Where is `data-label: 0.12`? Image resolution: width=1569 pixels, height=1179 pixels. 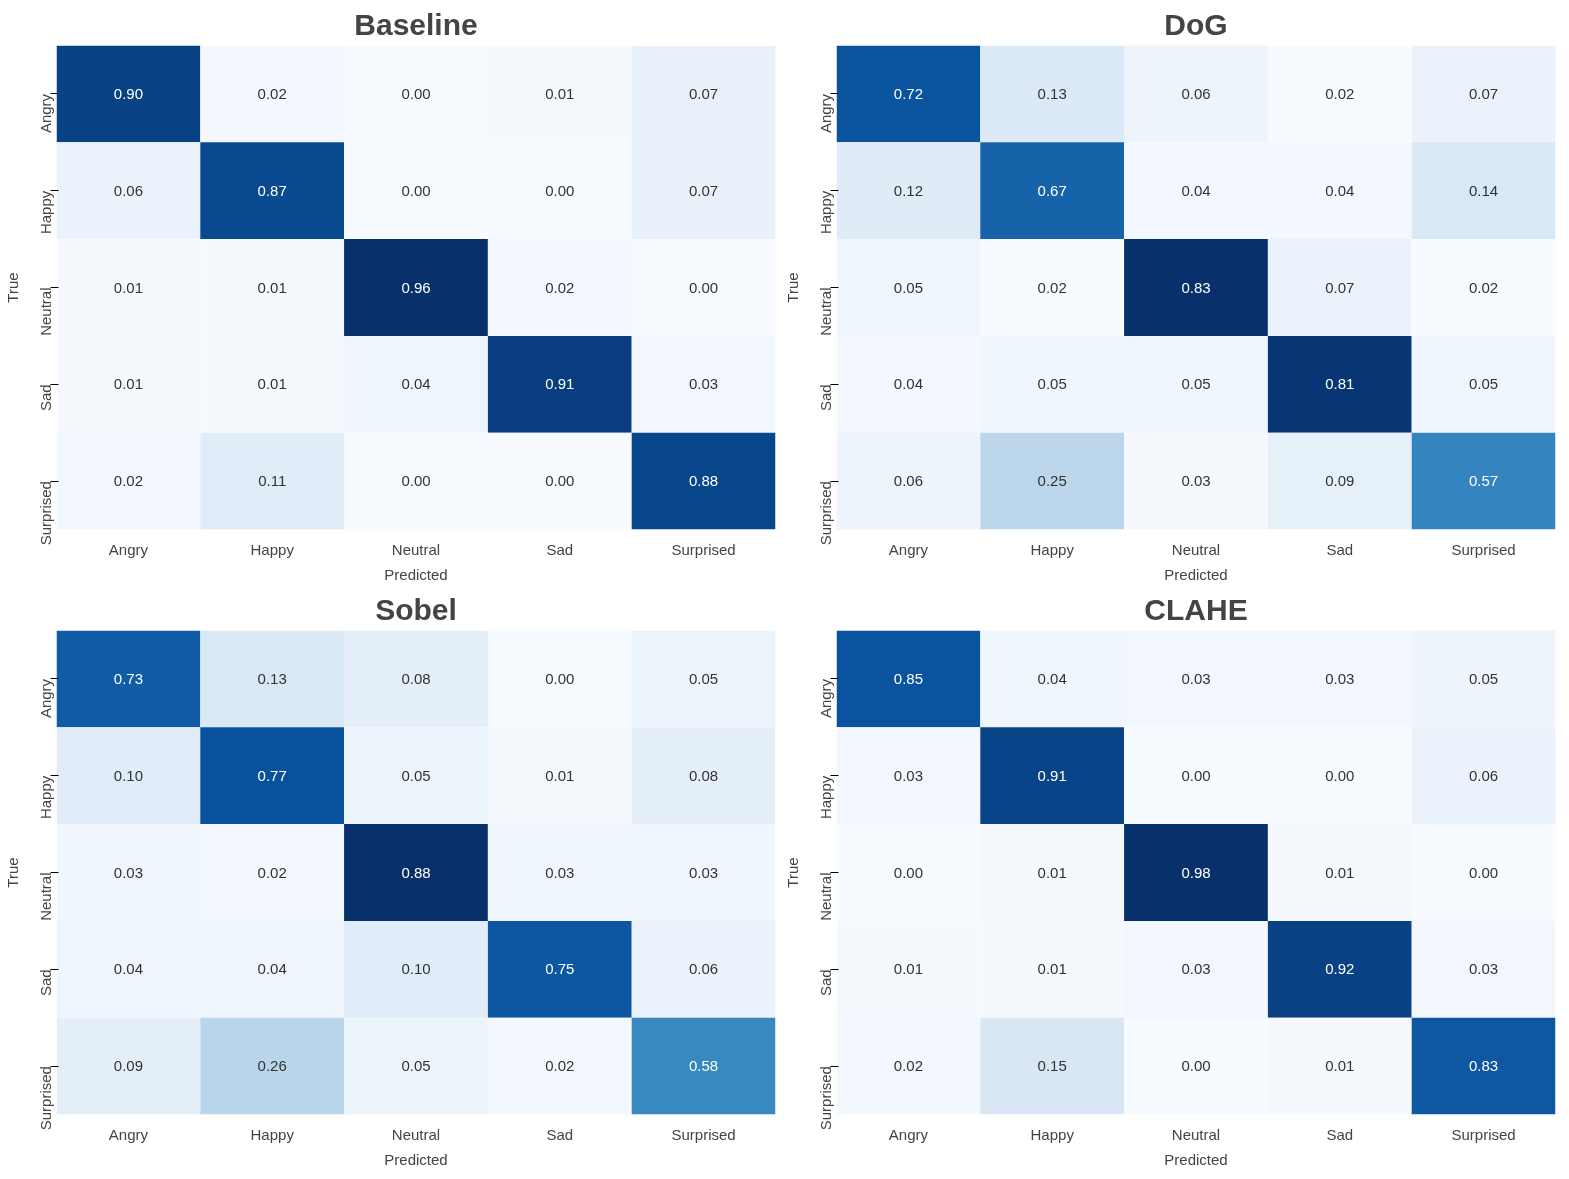
data-label: 0.12 is located at coordinates (908, 190).